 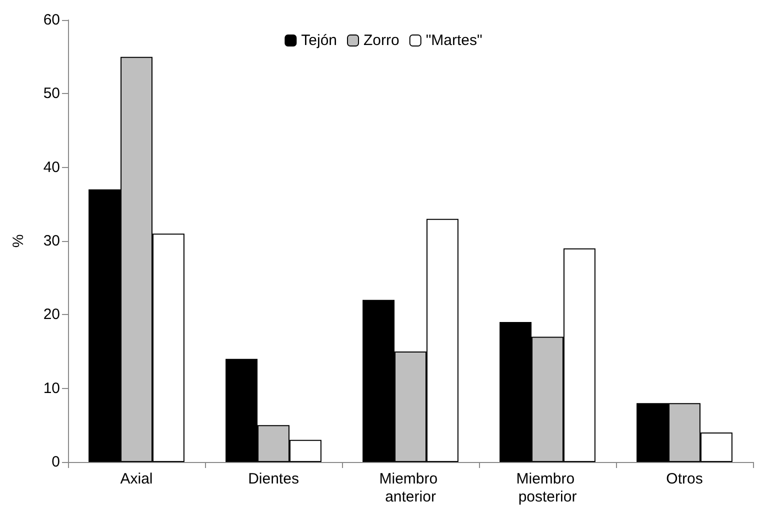 What do you see at coordinates (382, 40) in the screenshot?
I see `legend-label: Zorro` at bounding box center [382, 40].